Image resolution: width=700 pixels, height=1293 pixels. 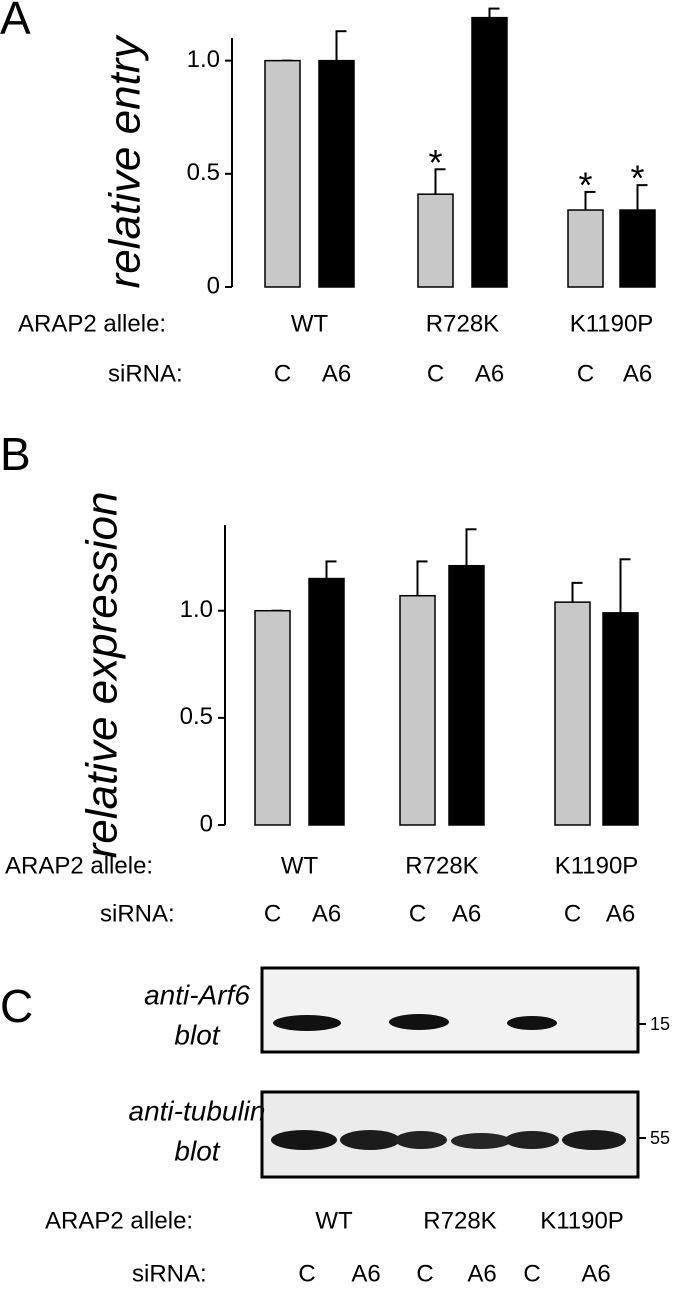 What do you see at coordinates (16, 1006) in the screenshot?
I see `panel-letter: C` at bounding box center [16, 1006].